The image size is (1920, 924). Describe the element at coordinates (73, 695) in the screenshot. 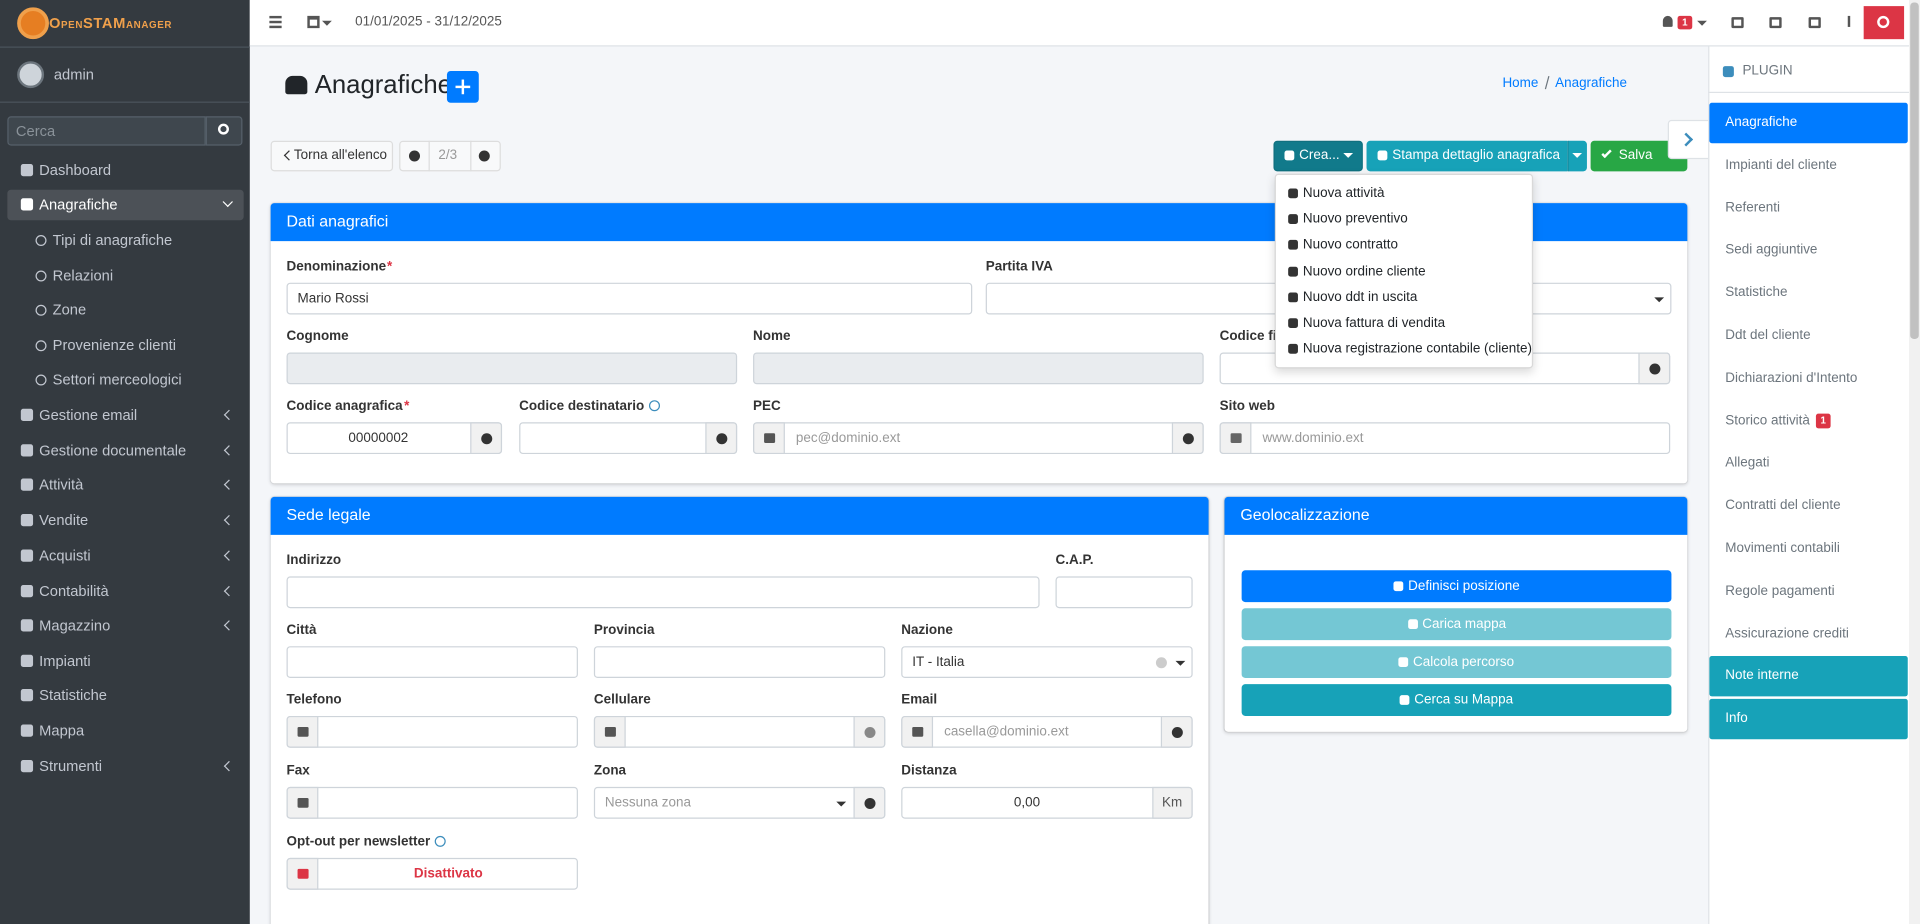

I see `menu-item: Statistiche` at that location.